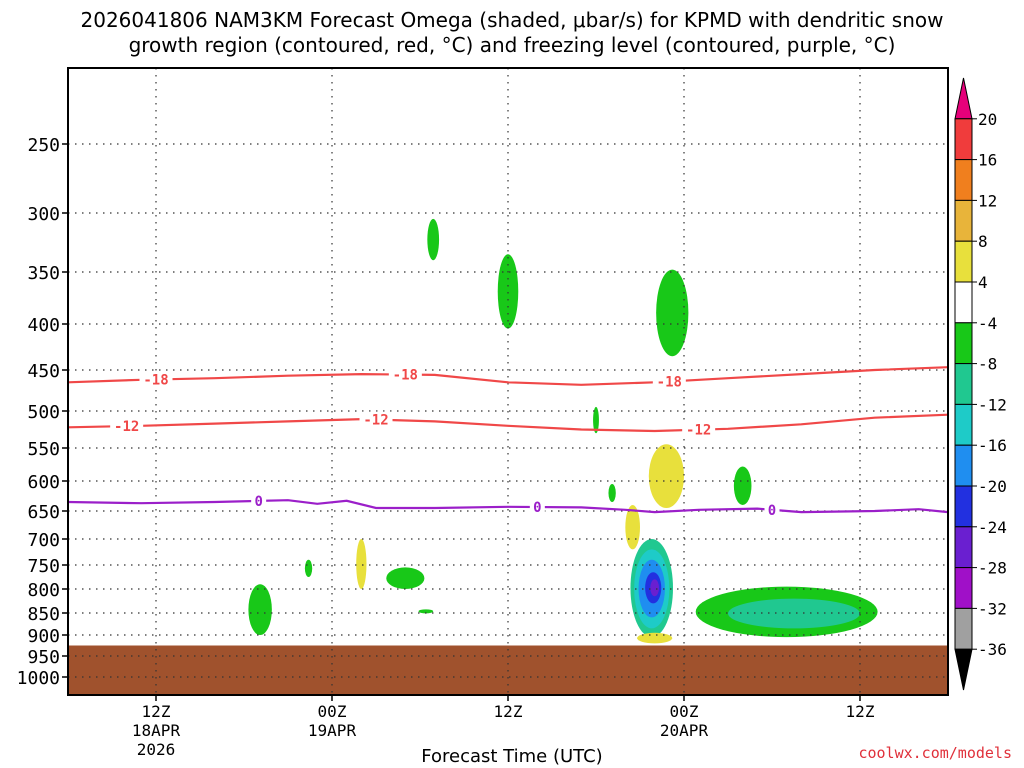 The height and width of the screenshot is (768, 1024). Describe the element at coordinates (980, 384) in the screenshot. I see `colorbar: 20 16 12 8 4 -4 -8 -12 -16 -20 -24 -28 -32 -36` at that location.